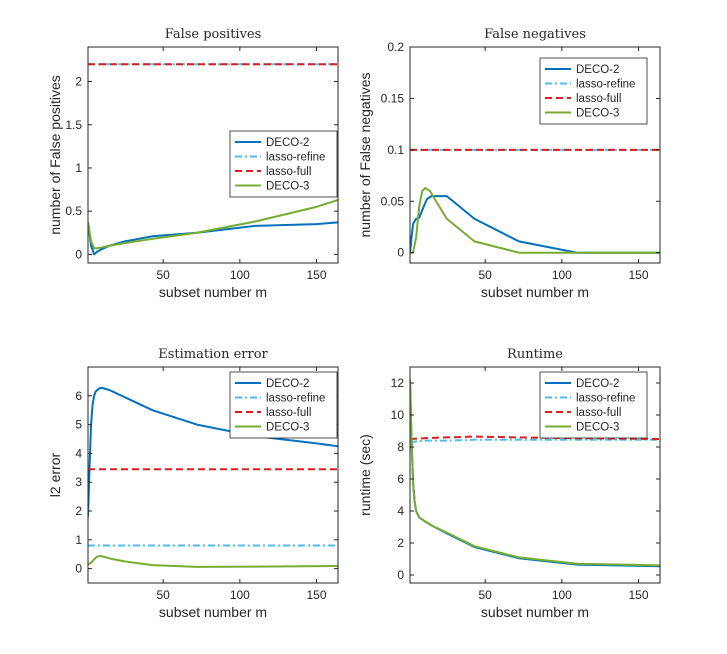  What do you see at coordinates (365, 475) in the screenshot?
I see `y-axis-label: runtime (sec)` at bounding box center [365, 475].